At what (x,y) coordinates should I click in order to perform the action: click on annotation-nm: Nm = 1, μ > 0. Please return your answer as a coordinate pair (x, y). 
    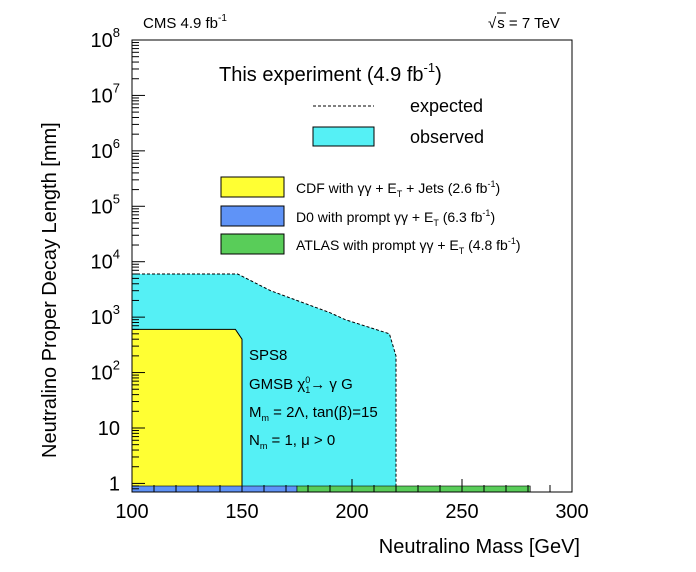
    Looking at the image, I should click on (292, 441).